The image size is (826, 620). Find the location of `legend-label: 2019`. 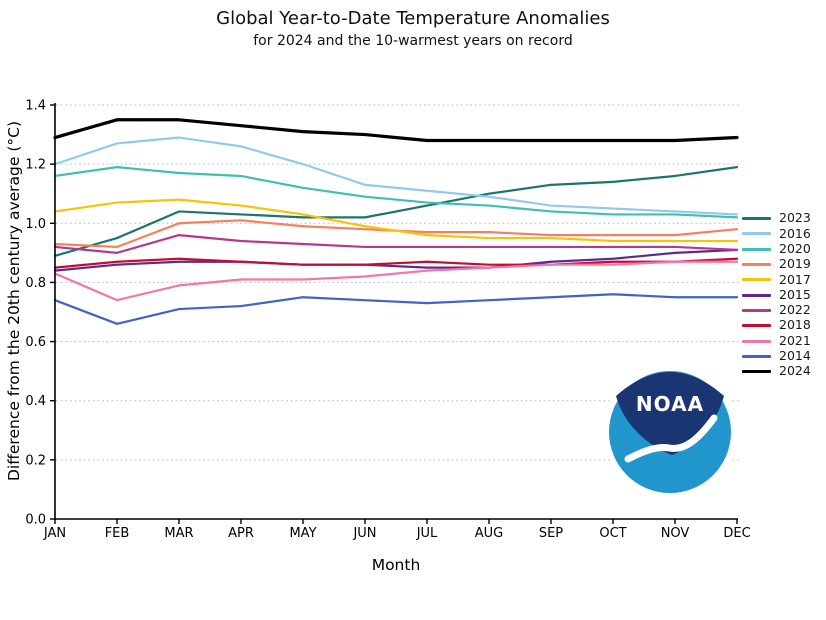

legend-label: 2019 is located at coordinates (795, 264).